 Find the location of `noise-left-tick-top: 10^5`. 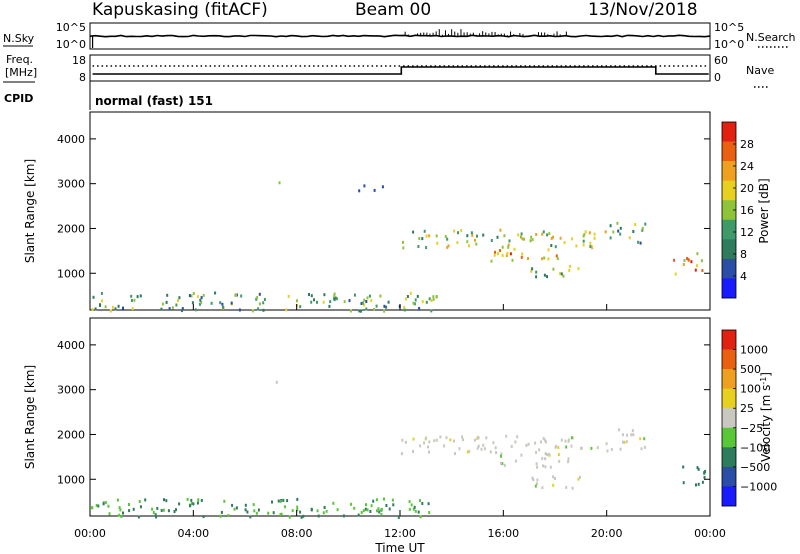

noise-left-tick-top: 10^5 is located at coordinates (71, 27).